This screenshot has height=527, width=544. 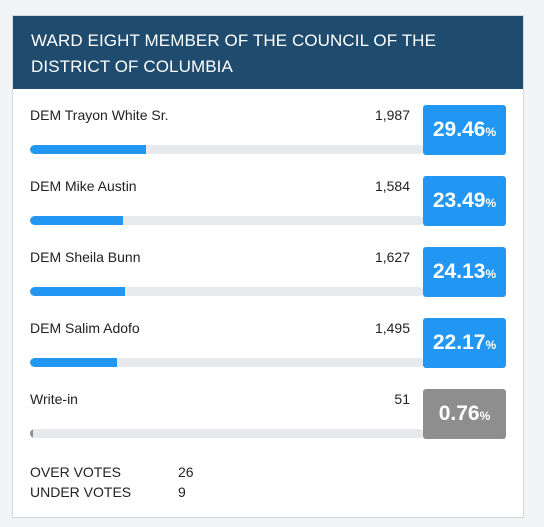 I want to click on candidate-votes: 1,495, so click(x=392, y=328).